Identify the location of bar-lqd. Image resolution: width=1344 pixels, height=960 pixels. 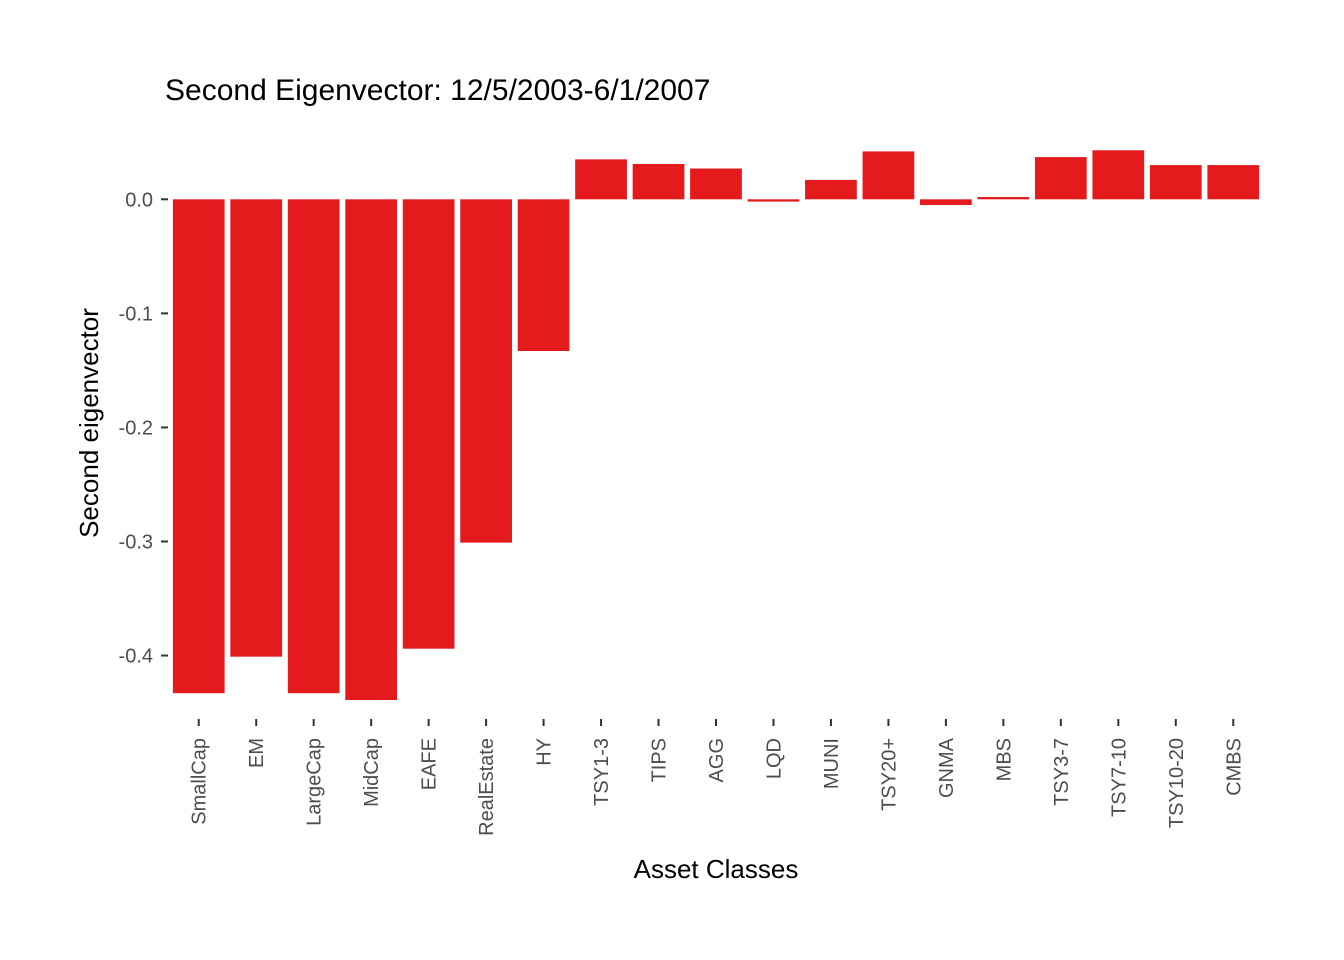
(773, 200).